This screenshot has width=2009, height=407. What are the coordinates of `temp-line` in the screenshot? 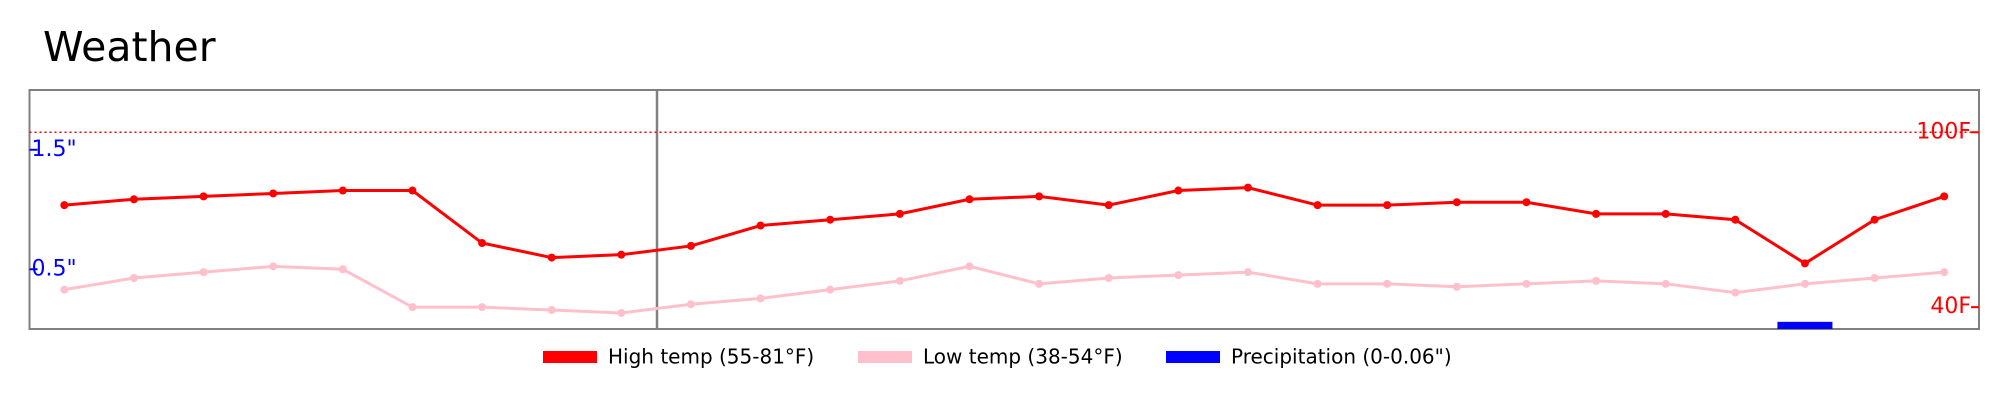 It's located at (1004, 289).